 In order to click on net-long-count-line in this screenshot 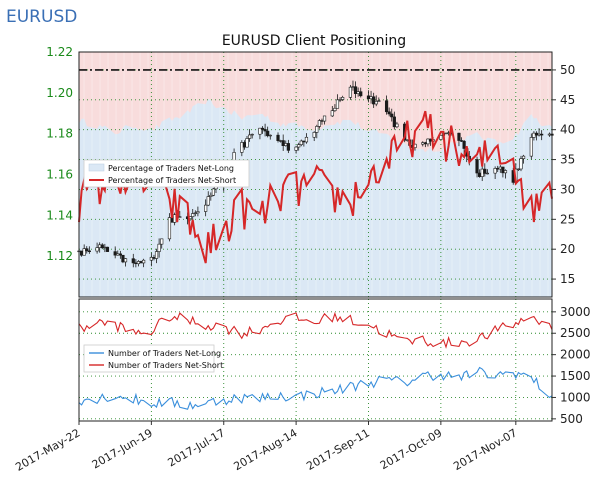, I will do `click(315, 388)`.